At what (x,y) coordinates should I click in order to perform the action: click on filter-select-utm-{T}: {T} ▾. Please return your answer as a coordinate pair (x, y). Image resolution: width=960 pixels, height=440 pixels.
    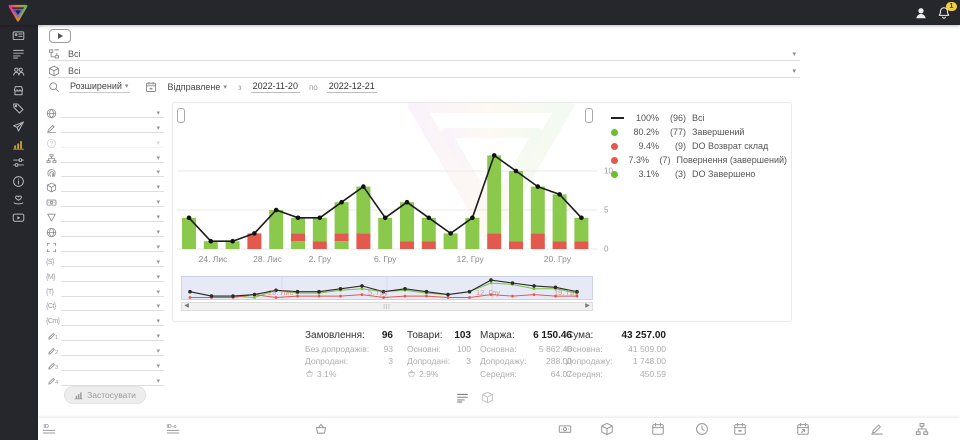
    Looking at the image, I should click on (105, 289).